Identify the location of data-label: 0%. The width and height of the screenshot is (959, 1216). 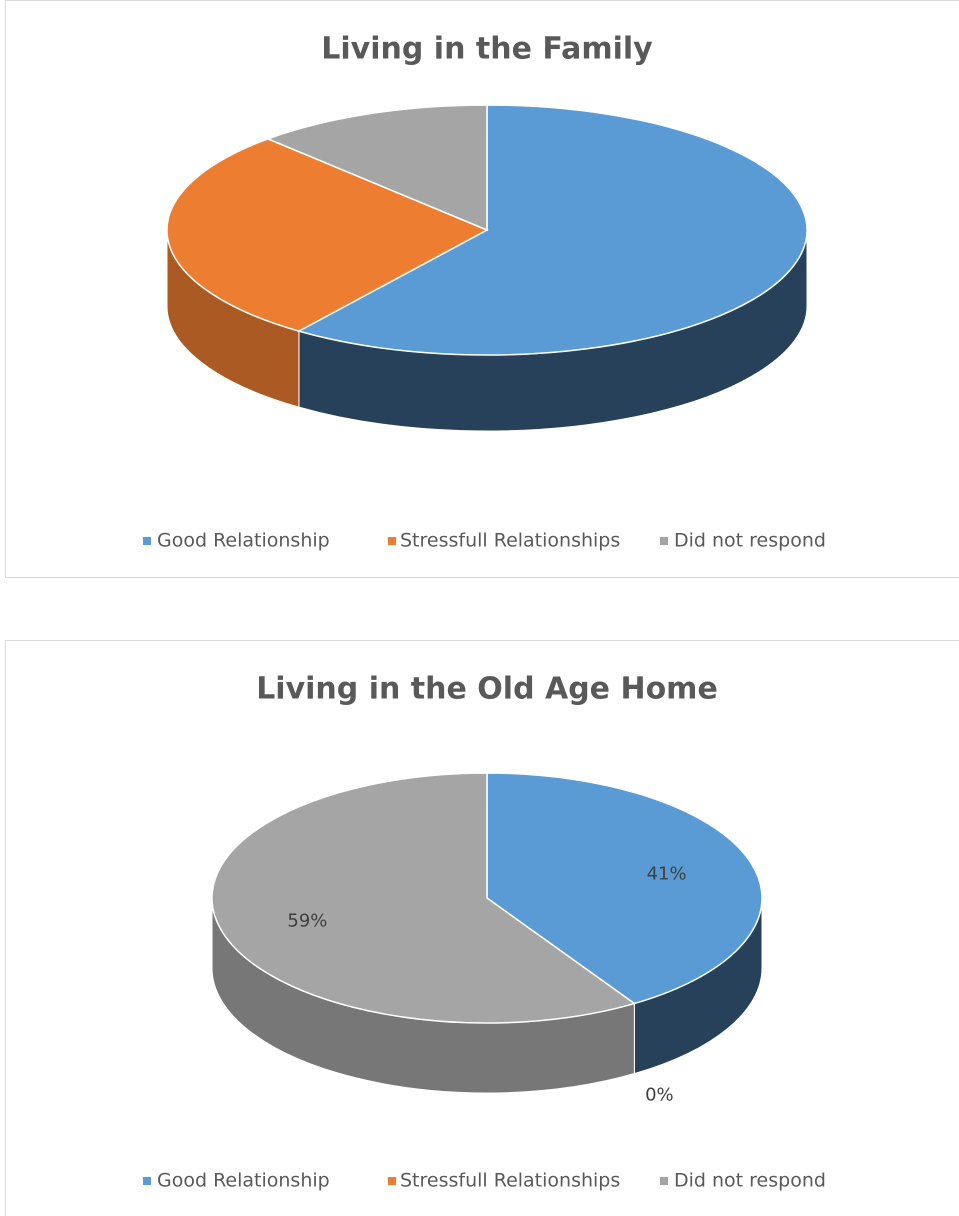
(659, 1095).